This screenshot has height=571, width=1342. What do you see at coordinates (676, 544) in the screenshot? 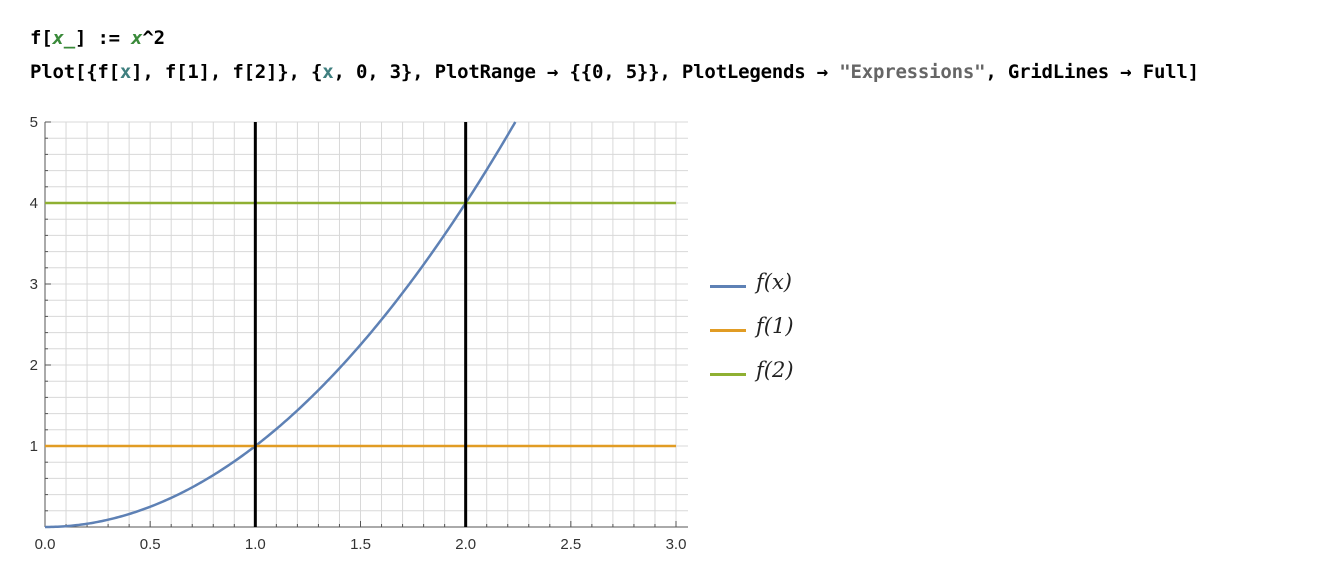
I see `x-tick-label: 3.0` at bounding box center [676, 544].